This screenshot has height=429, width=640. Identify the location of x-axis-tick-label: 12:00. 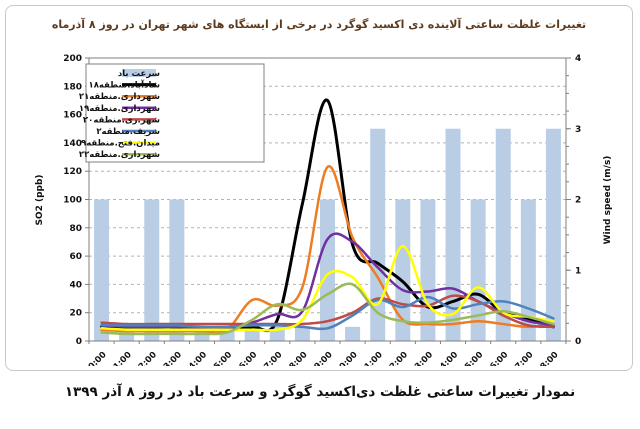
(397, 358).